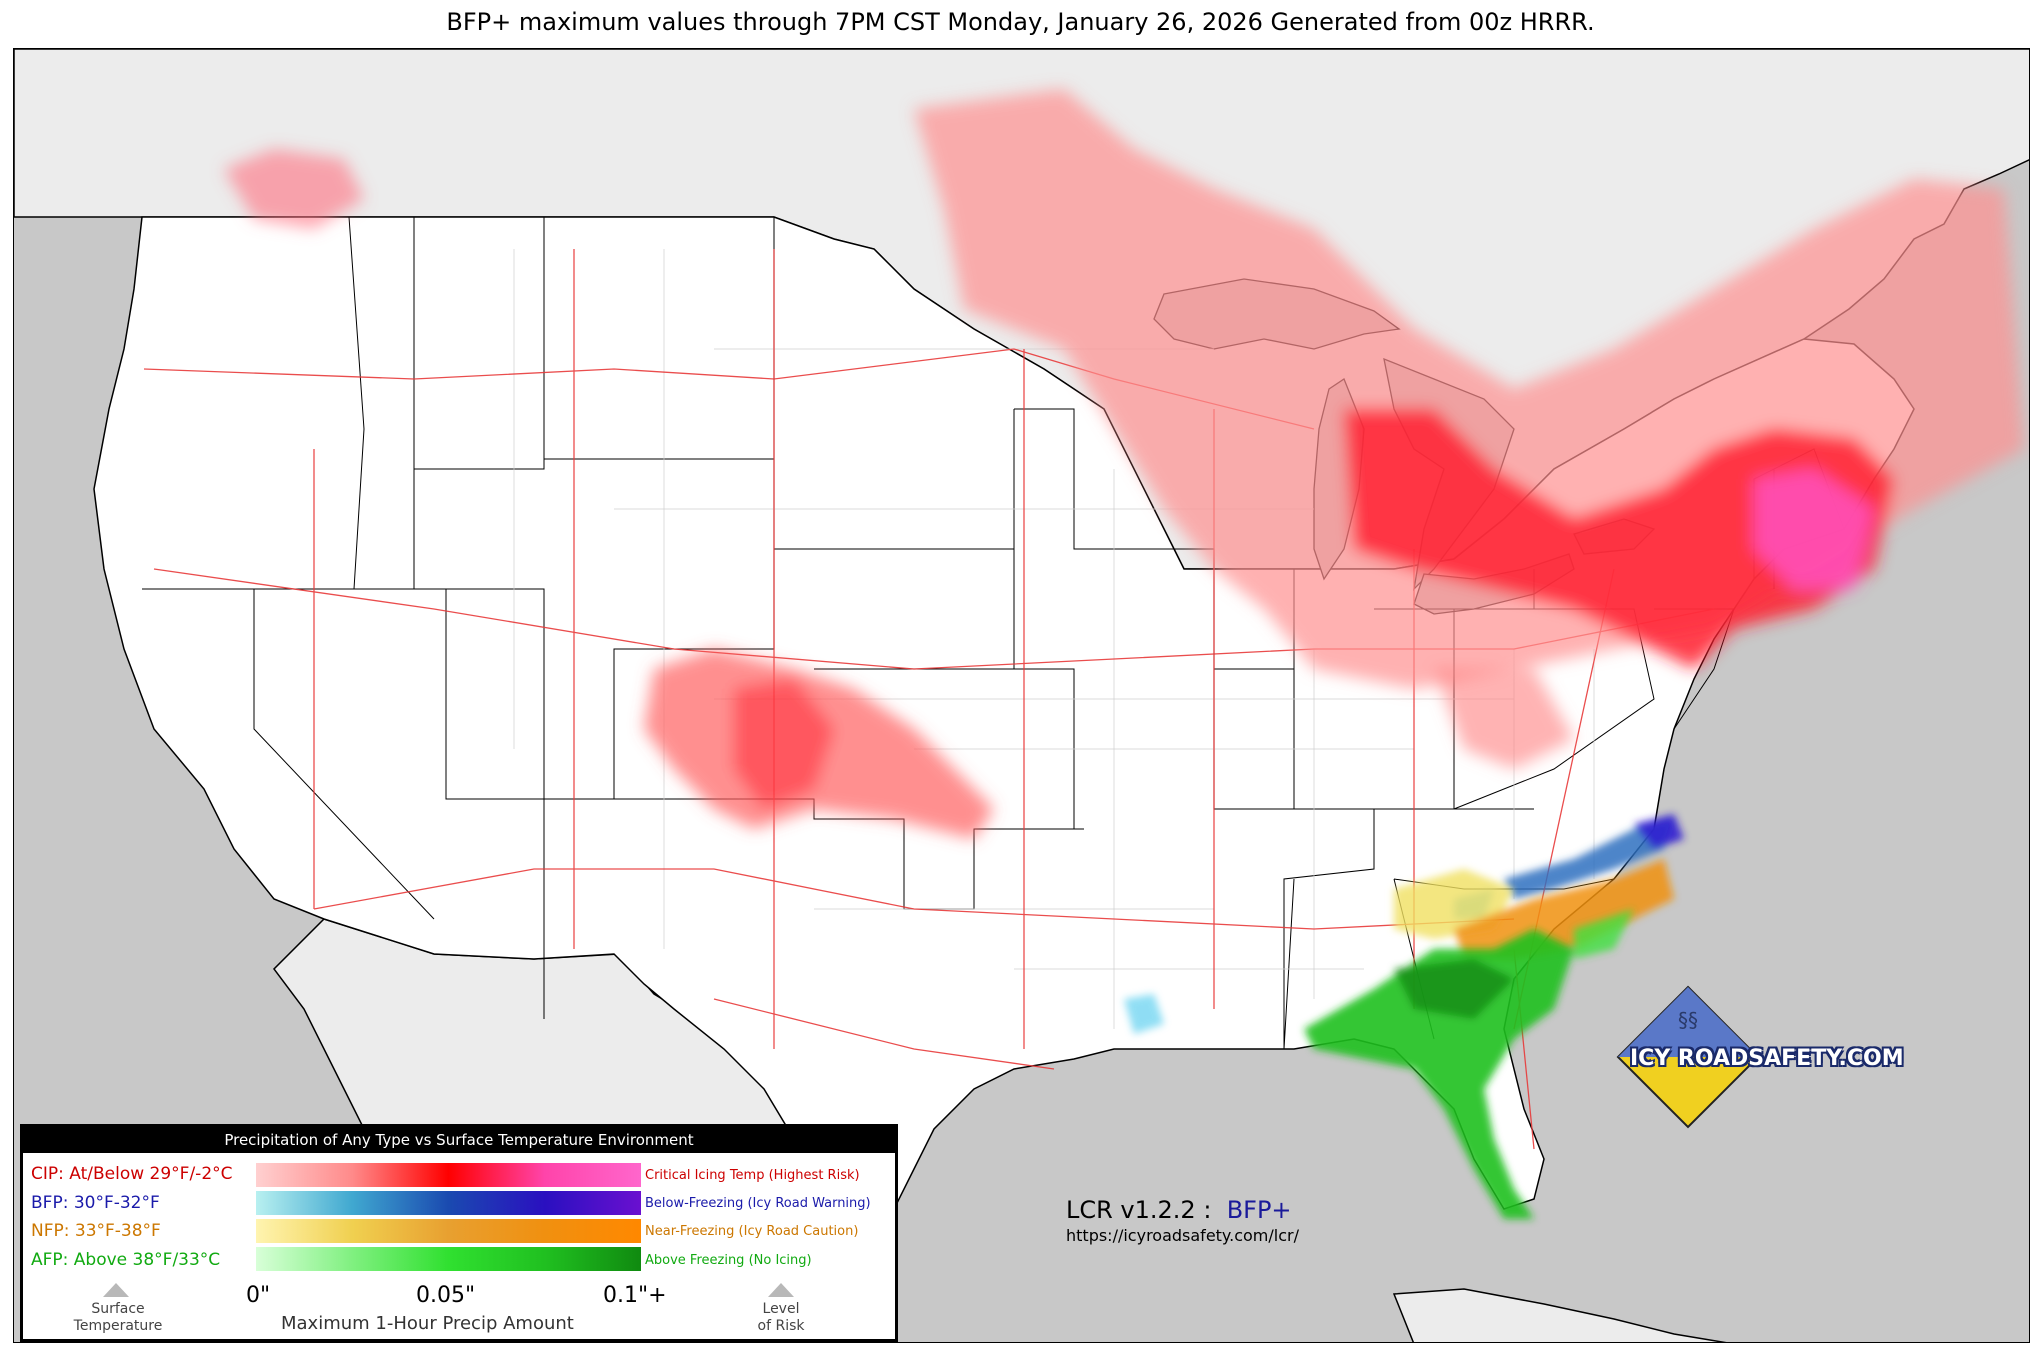  Describe the element at coordinates (781, 1309) in the screenshot. I see `right-marker-line-1: Level` at that location.